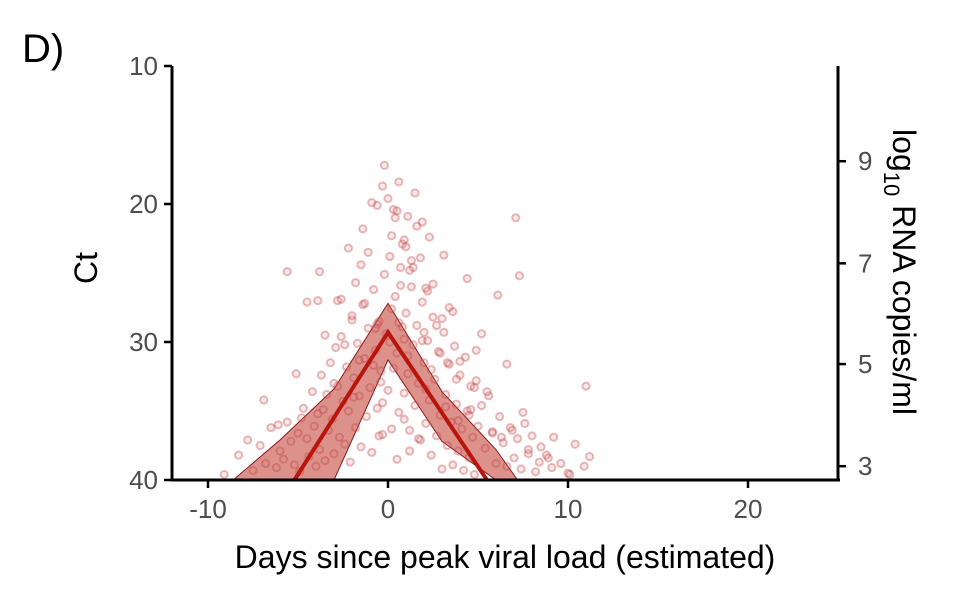  Describe the element at coordinates (904, 150) in the screenshot. I see `y2-axis-title-log: log` at that location.